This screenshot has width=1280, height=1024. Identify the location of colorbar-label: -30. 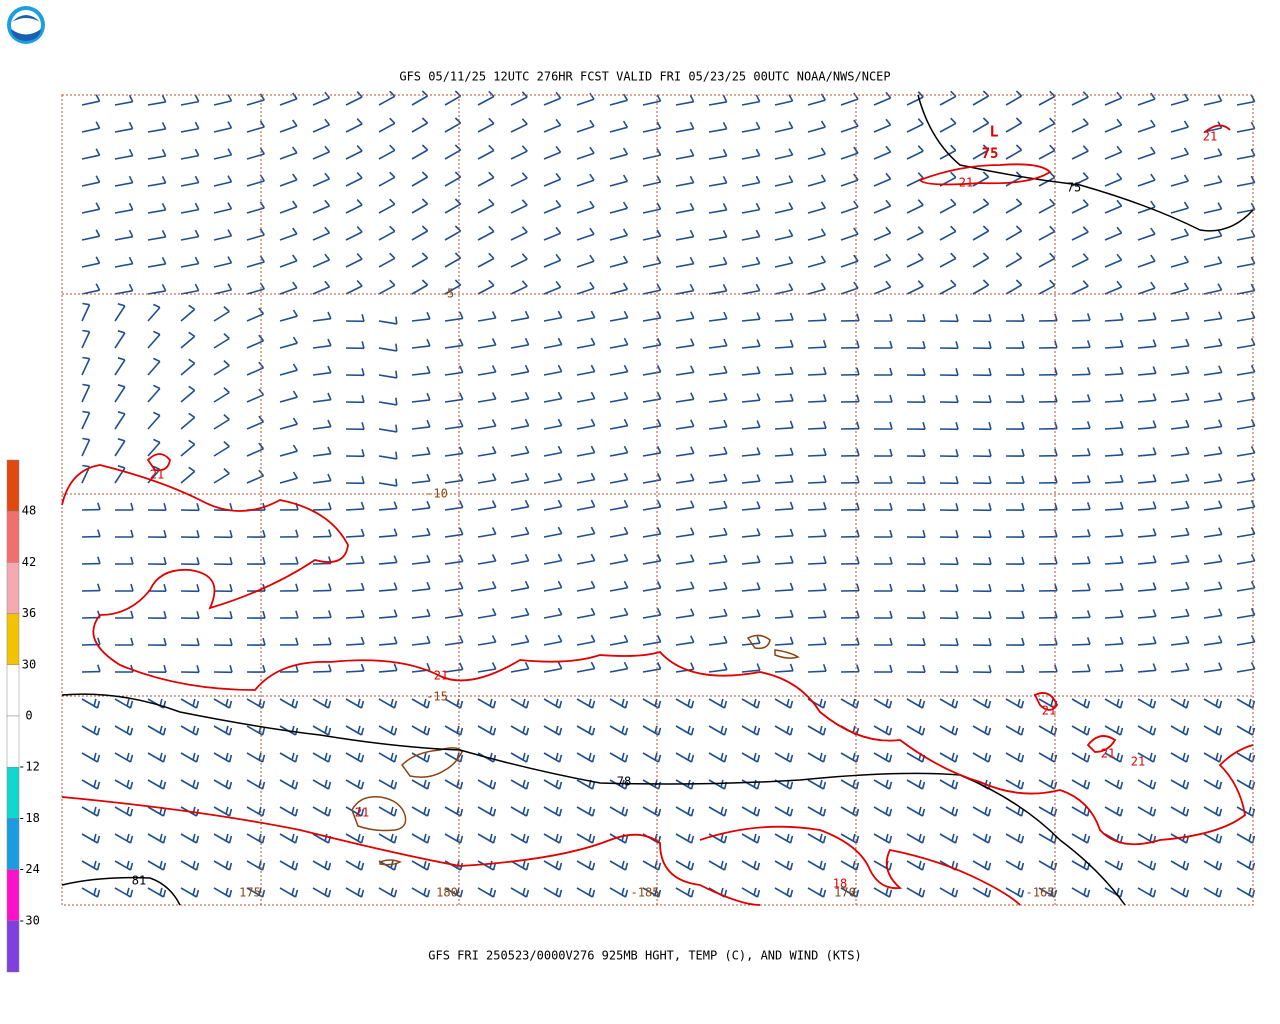
(29, 920).